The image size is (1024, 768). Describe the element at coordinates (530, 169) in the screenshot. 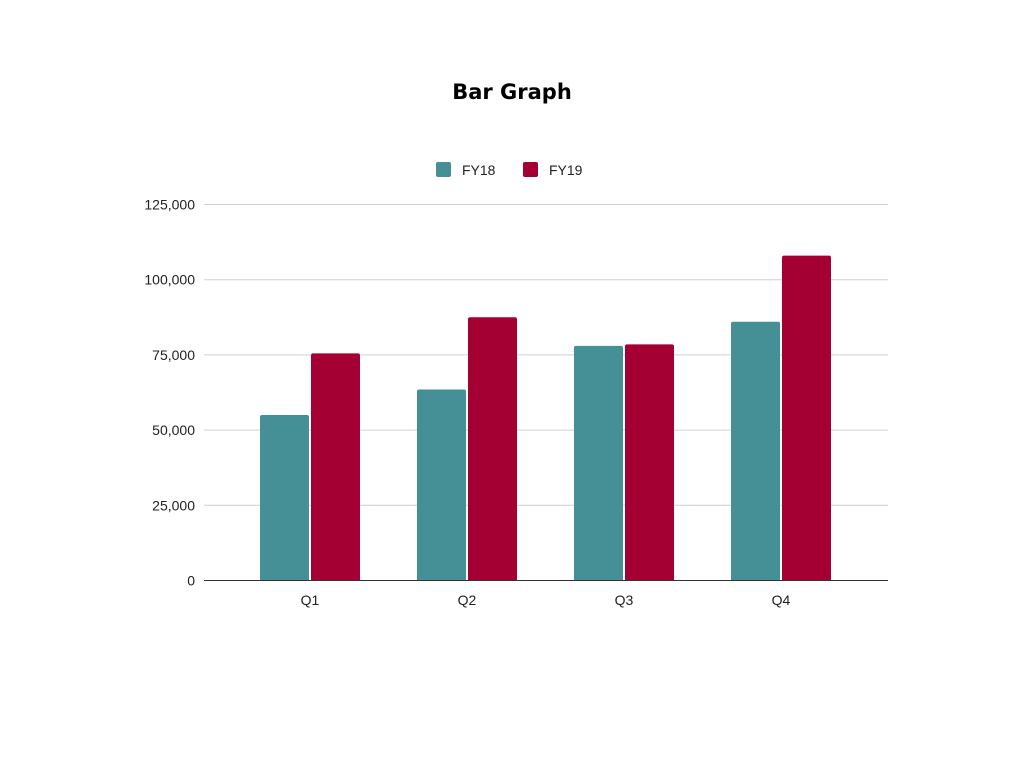

I see `legend-swatch-fy19` at that location.